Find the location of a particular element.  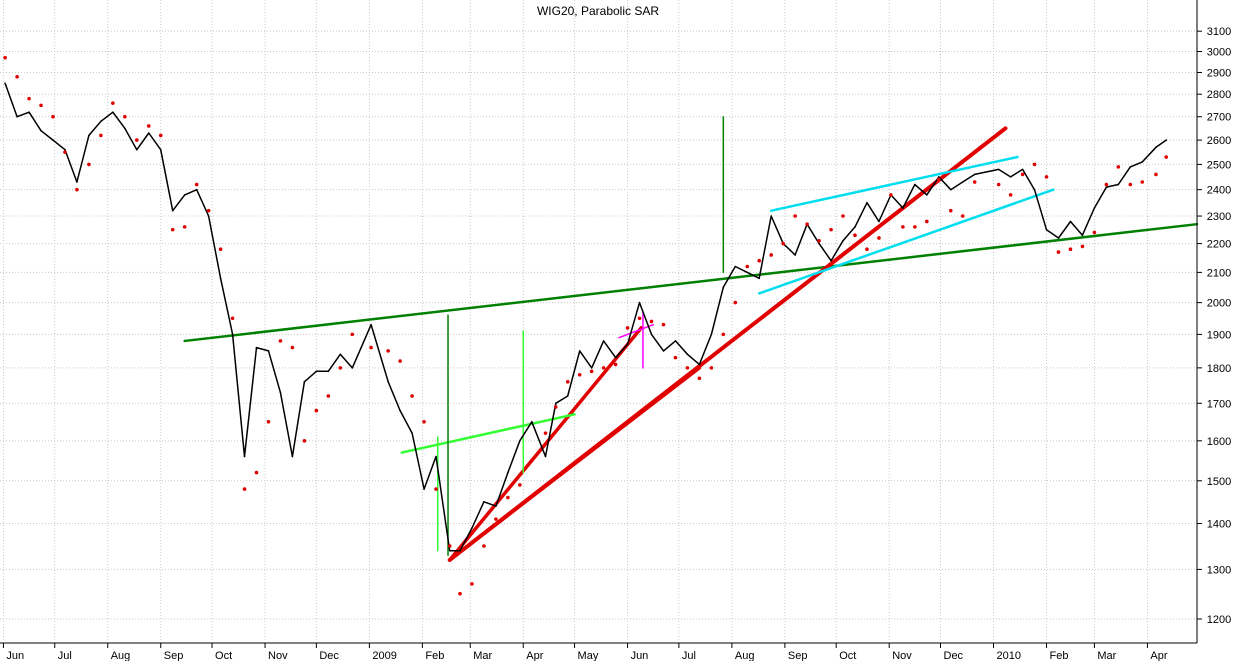

y-tick-label: 1500 is located at coordinates (1219, 482).